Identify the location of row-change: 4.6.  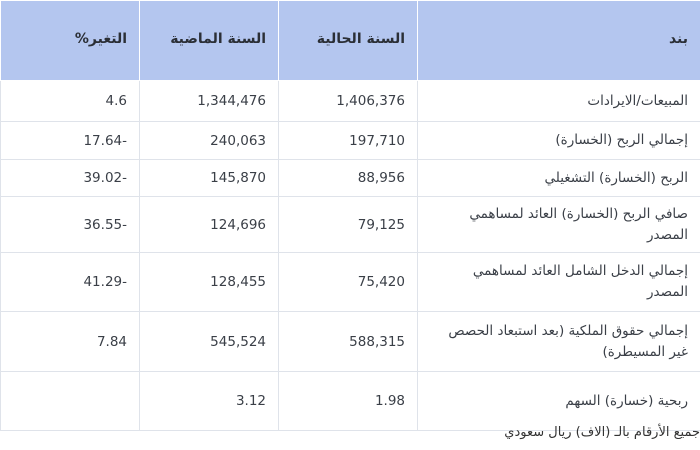
(70, 101).